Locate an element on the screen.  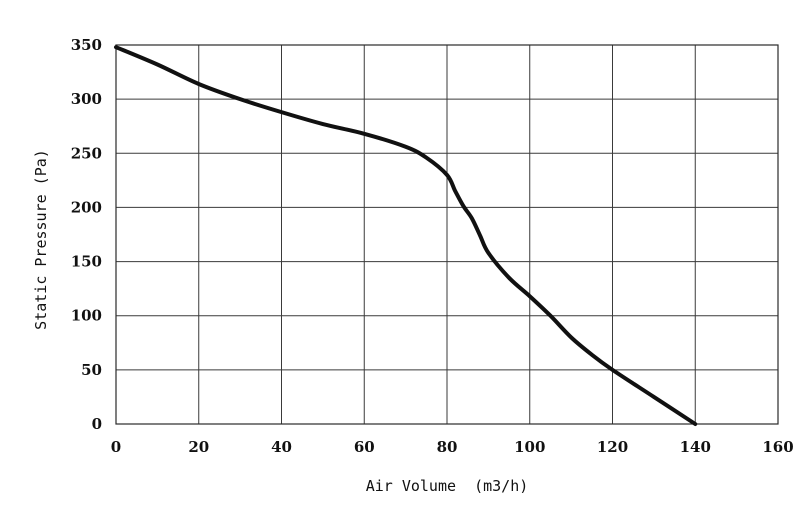
y-tick-label: 350 is located at coordinates (86, 45).